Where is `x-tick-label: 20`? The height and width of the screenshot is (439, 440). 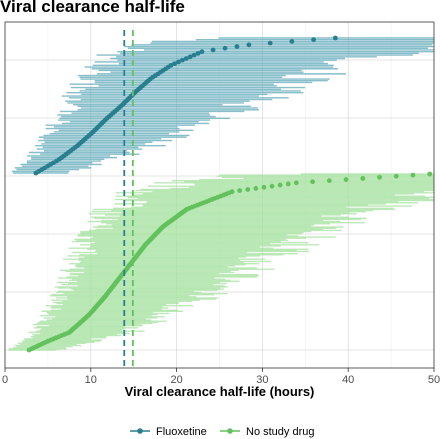 x-tick-label: 20 is located at coordinates (176, 380).